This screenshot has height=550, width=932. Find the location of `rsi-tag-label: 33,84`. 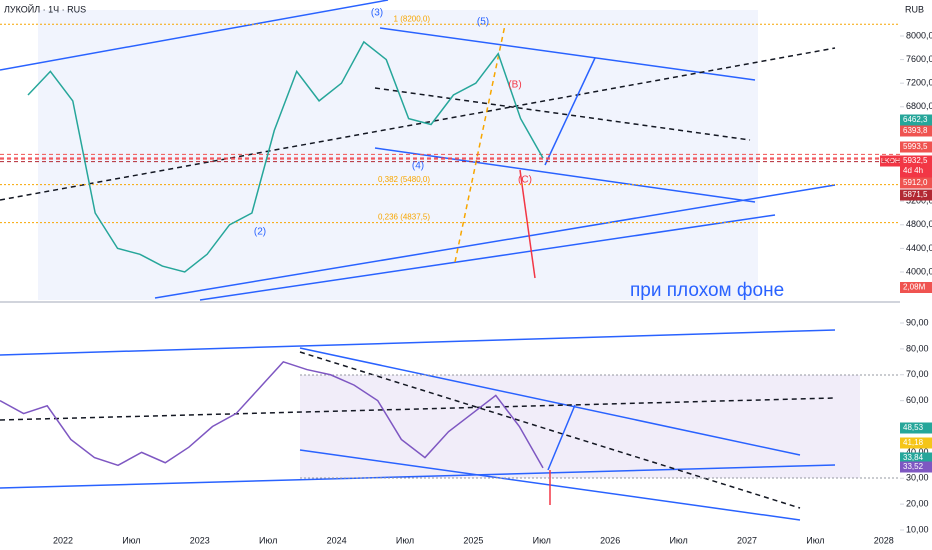

rsi-tag-label: 33,84 is located at coordinates (913, 457).